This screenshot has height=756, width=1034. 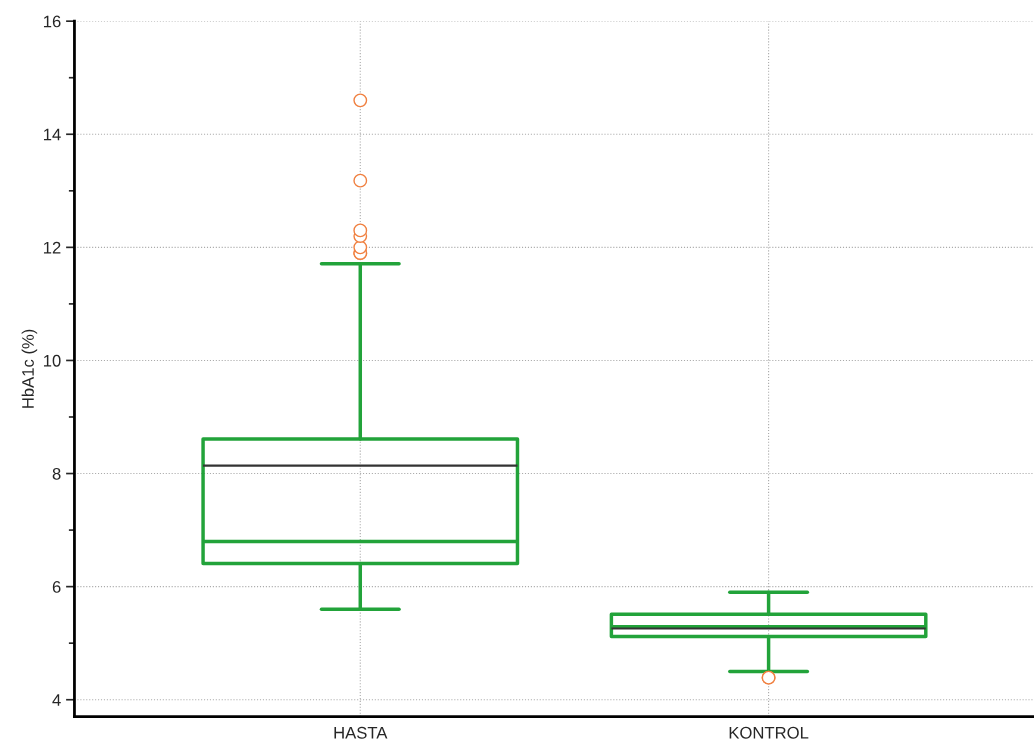 I want to click on y-tick-label: 8, so click(x=56, y=473).